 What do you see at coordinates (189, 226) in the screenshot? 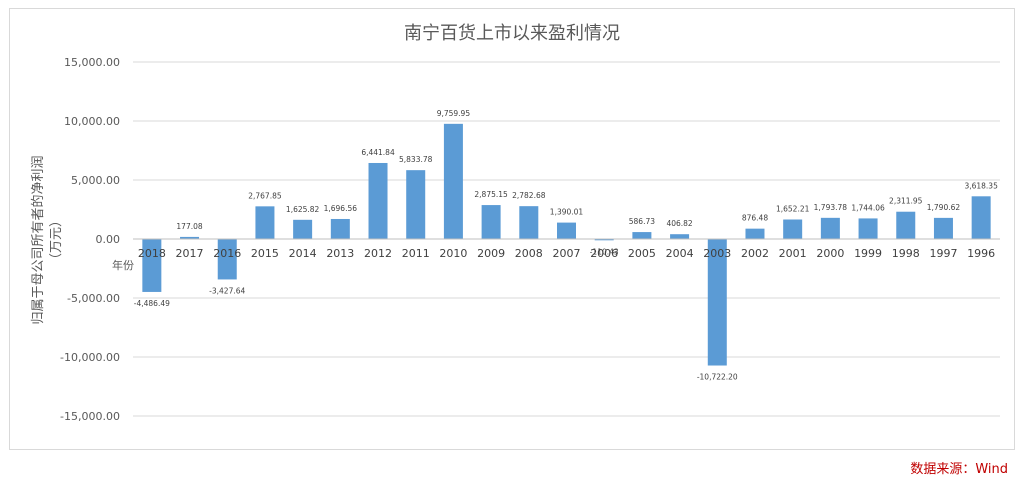
I see `data-label: 177.08` at bounding box center [189, 226].